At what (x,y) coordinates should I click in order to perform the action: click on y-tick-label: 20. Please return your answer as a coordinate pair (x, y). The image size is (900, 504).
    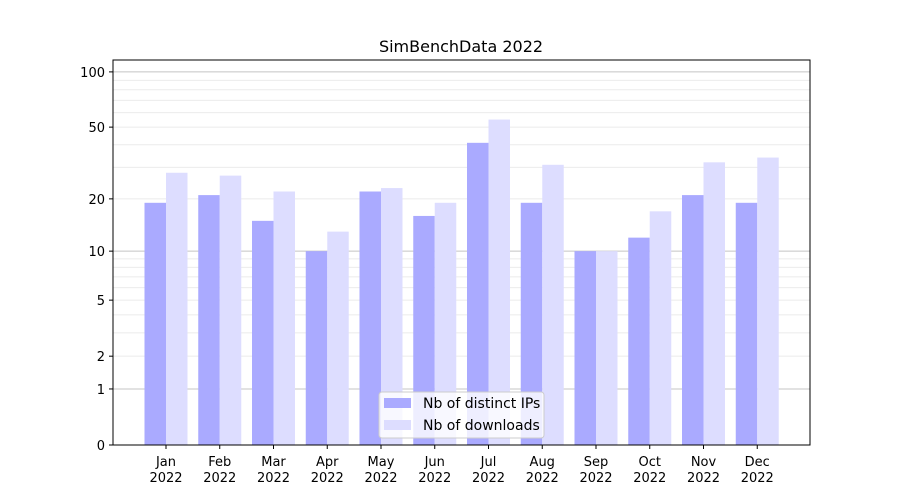
    Looking at the image, I should click on (96, 200).